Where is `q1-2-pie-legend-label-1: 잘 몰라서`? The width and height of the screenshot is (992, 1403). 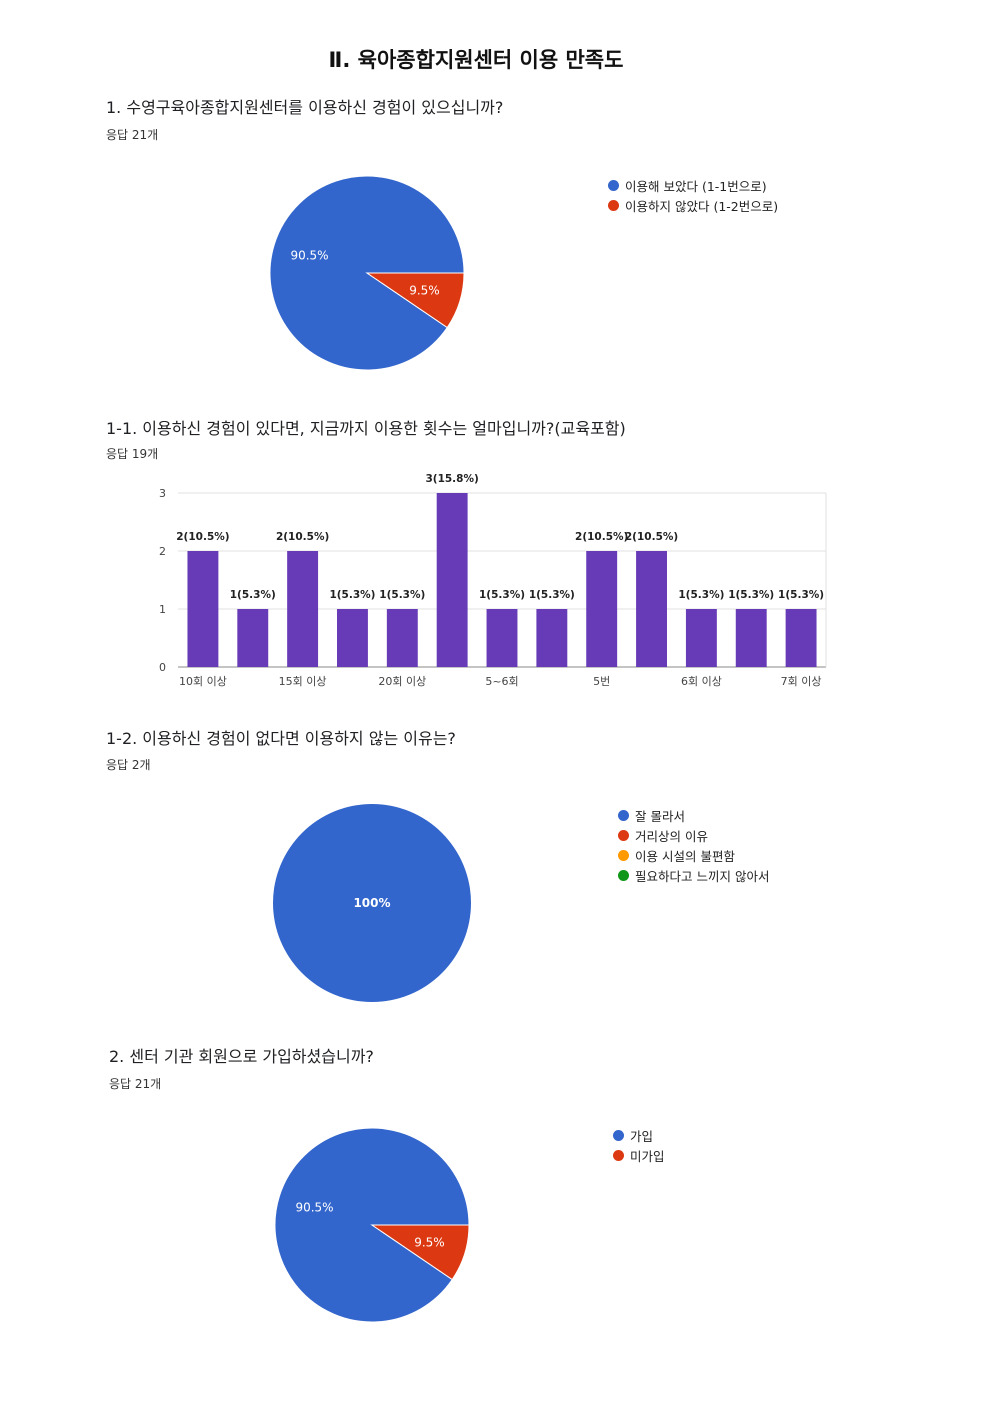 q1-2-pie-legend-label-1: 잘 몰라서 is located at coordinates (660, 816).